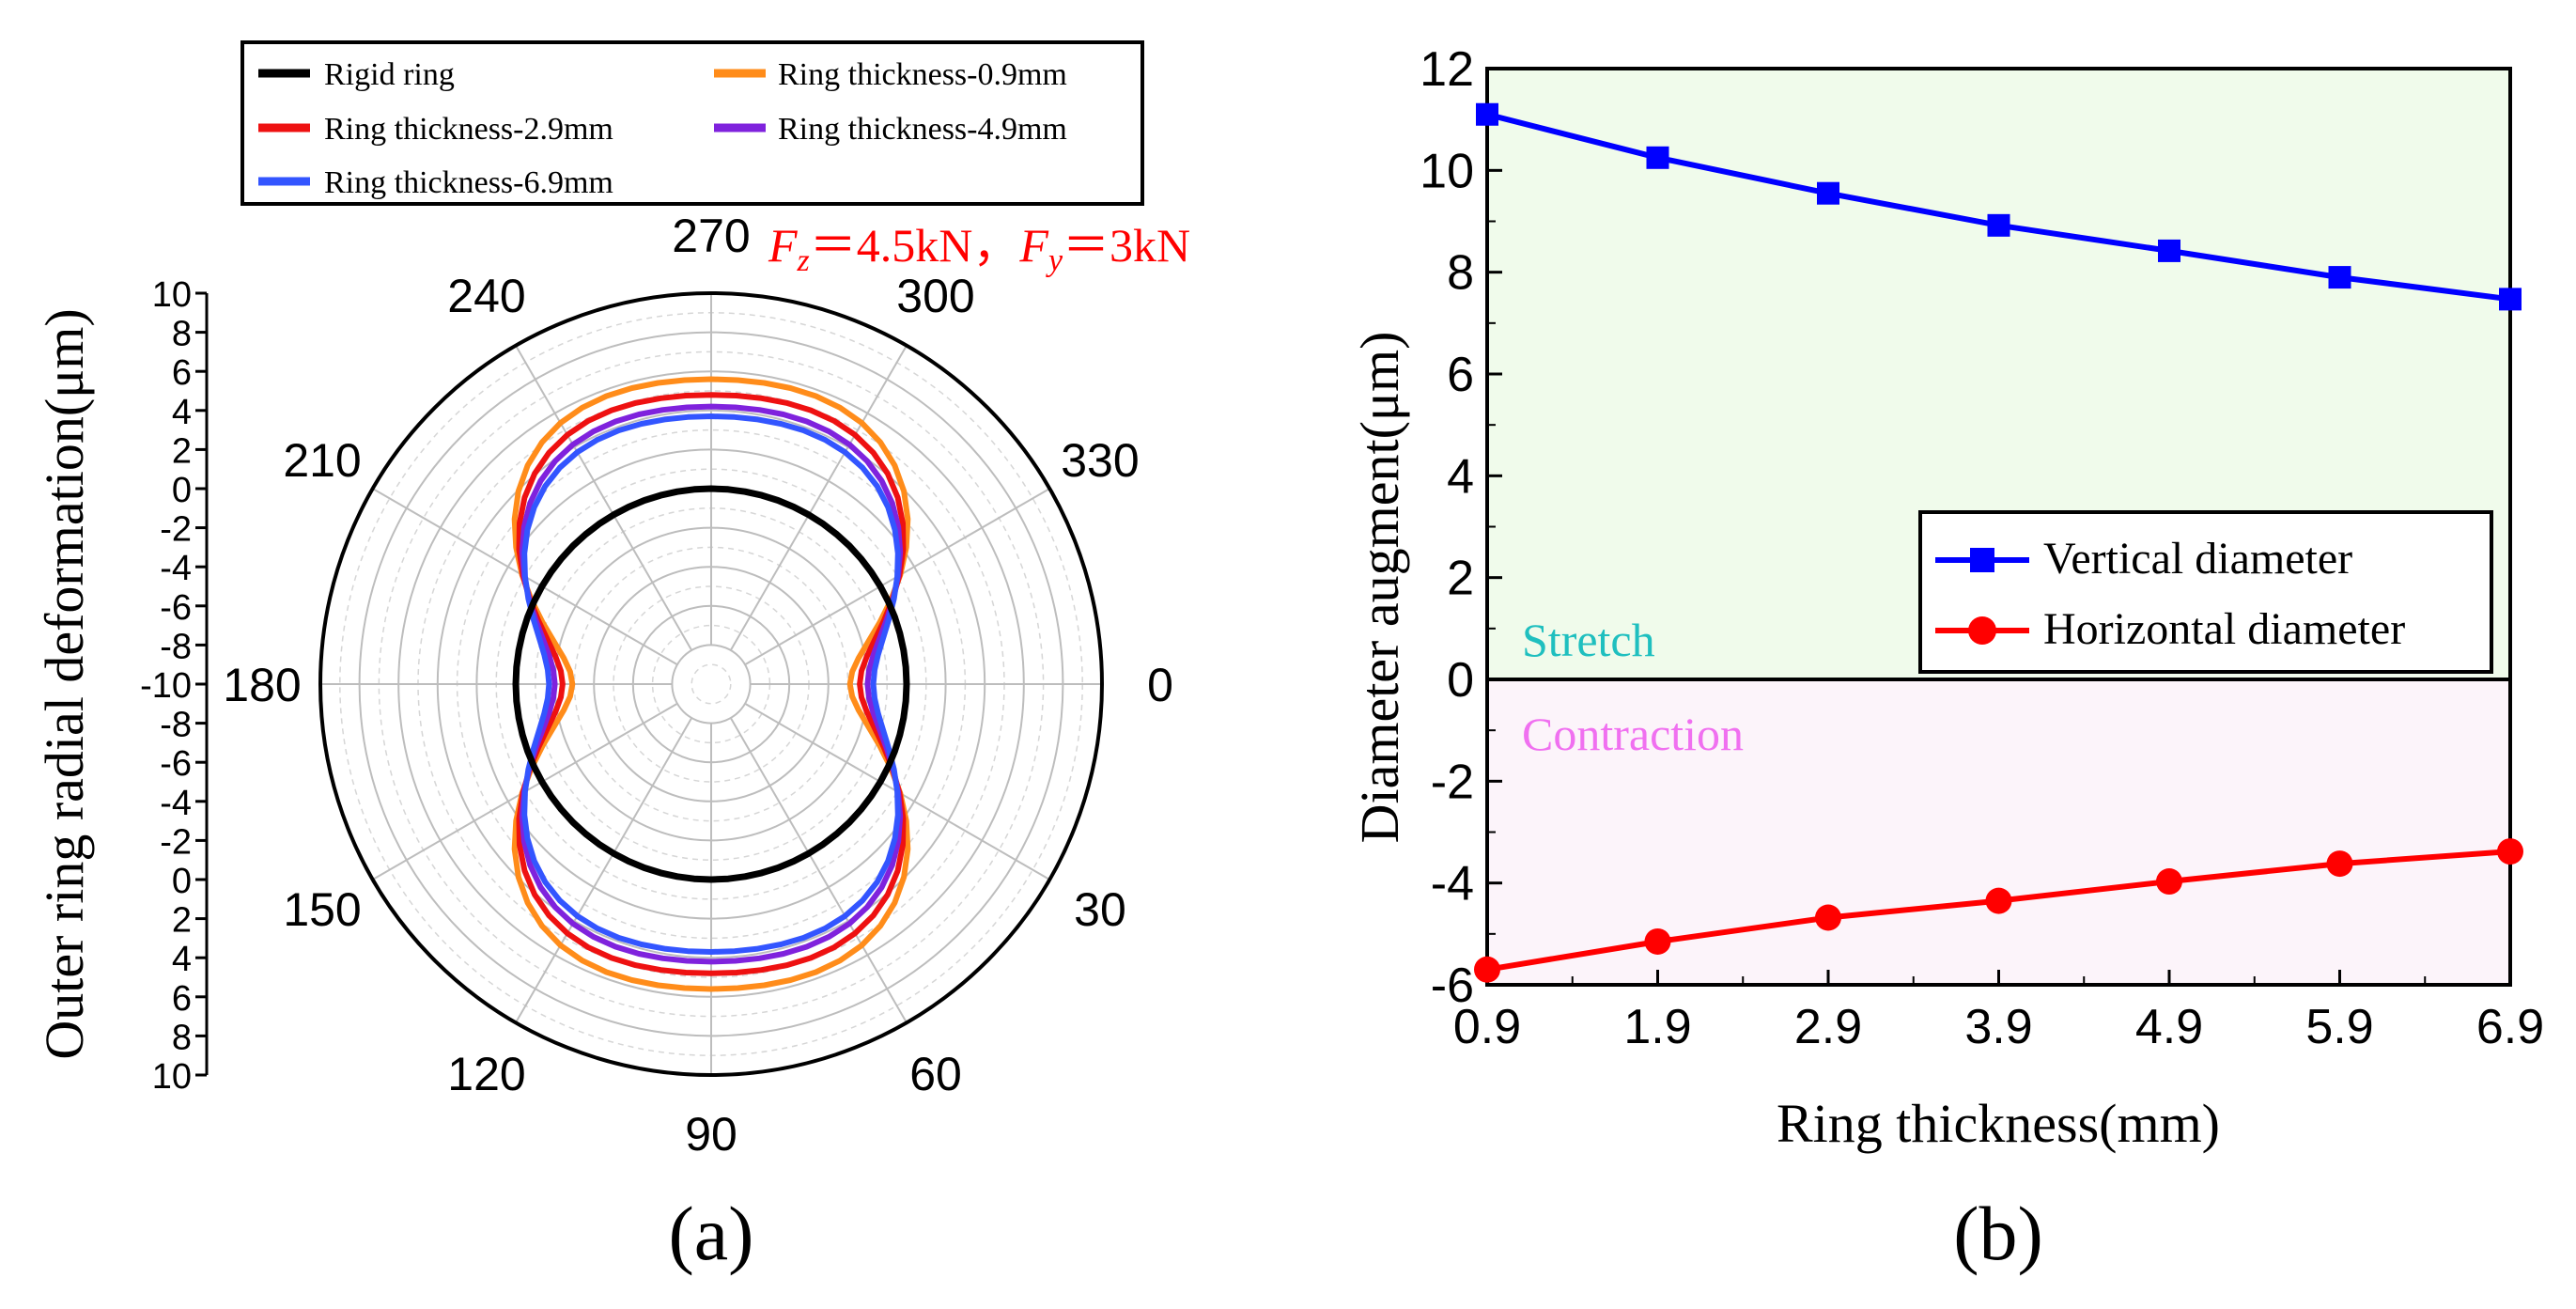 The width and height of the screenshot is (2576, 1309). What do you see at coordinates (2510, 1027) in the screenshot?
I see `x-axis-tick-label: 6.9` at bounding box center [2510, 1027].